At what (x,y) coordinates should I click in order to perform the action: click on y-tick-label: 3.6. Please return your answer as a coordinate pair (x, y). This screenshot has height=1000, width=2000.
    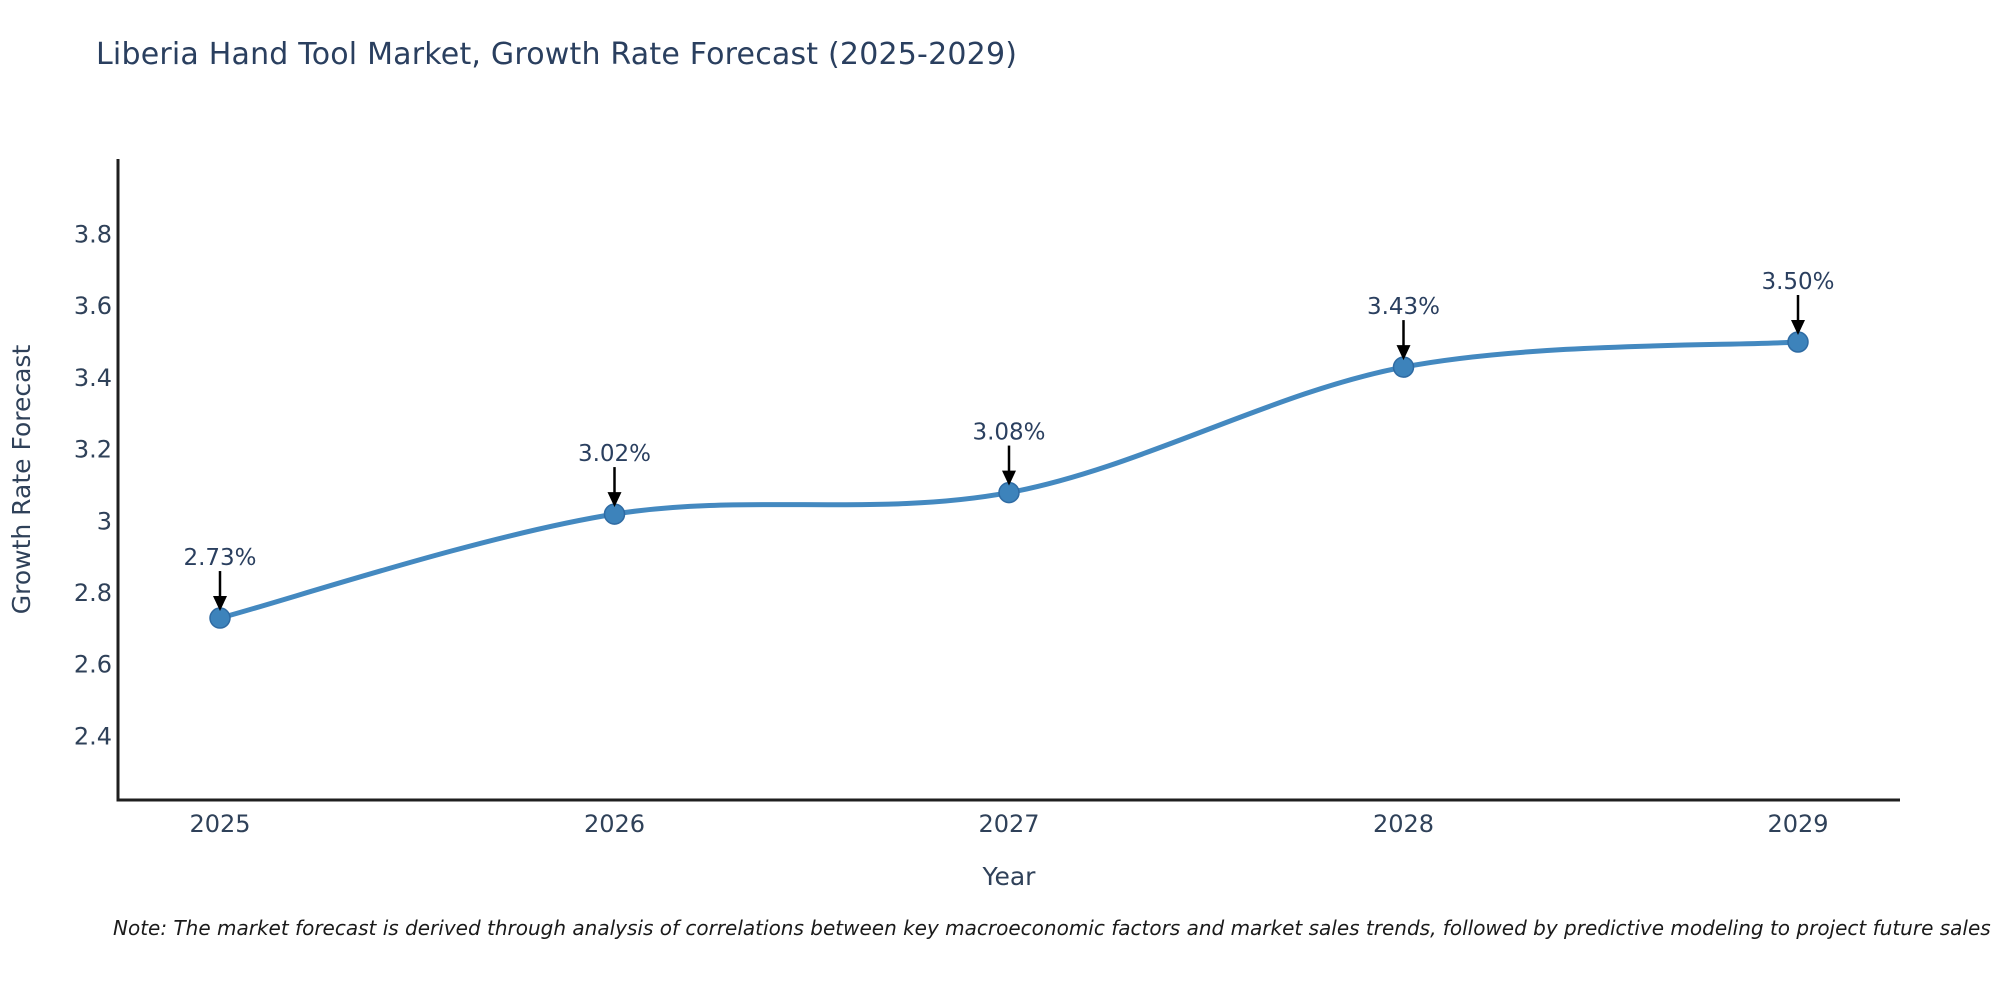
    Looking at the image, I should click on (93, 306).